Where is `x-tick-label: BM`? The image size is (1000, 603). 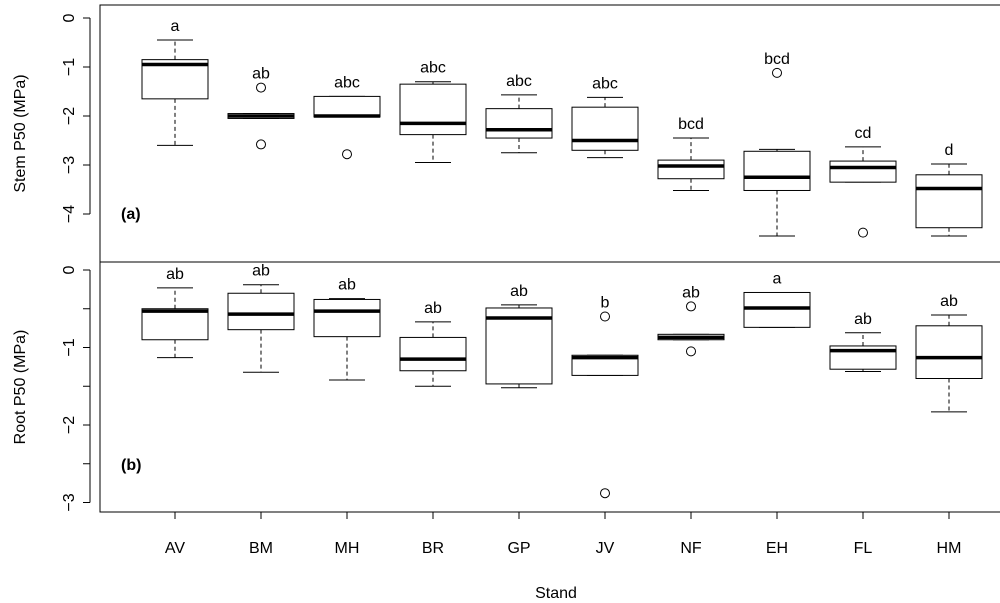 x-tick-label: BM is located at coordinates (261, 548).